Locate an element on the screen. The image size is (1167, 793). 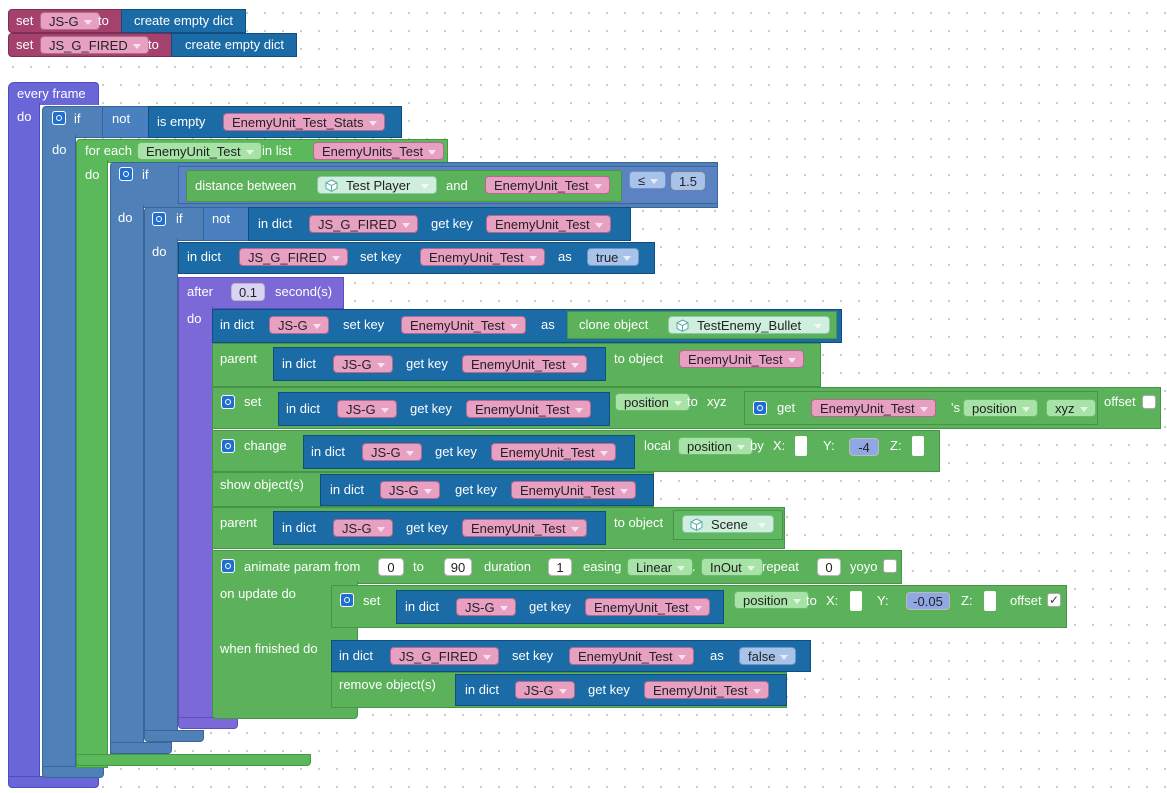
from-value-input: 0 is located at coordinates (391, 567).